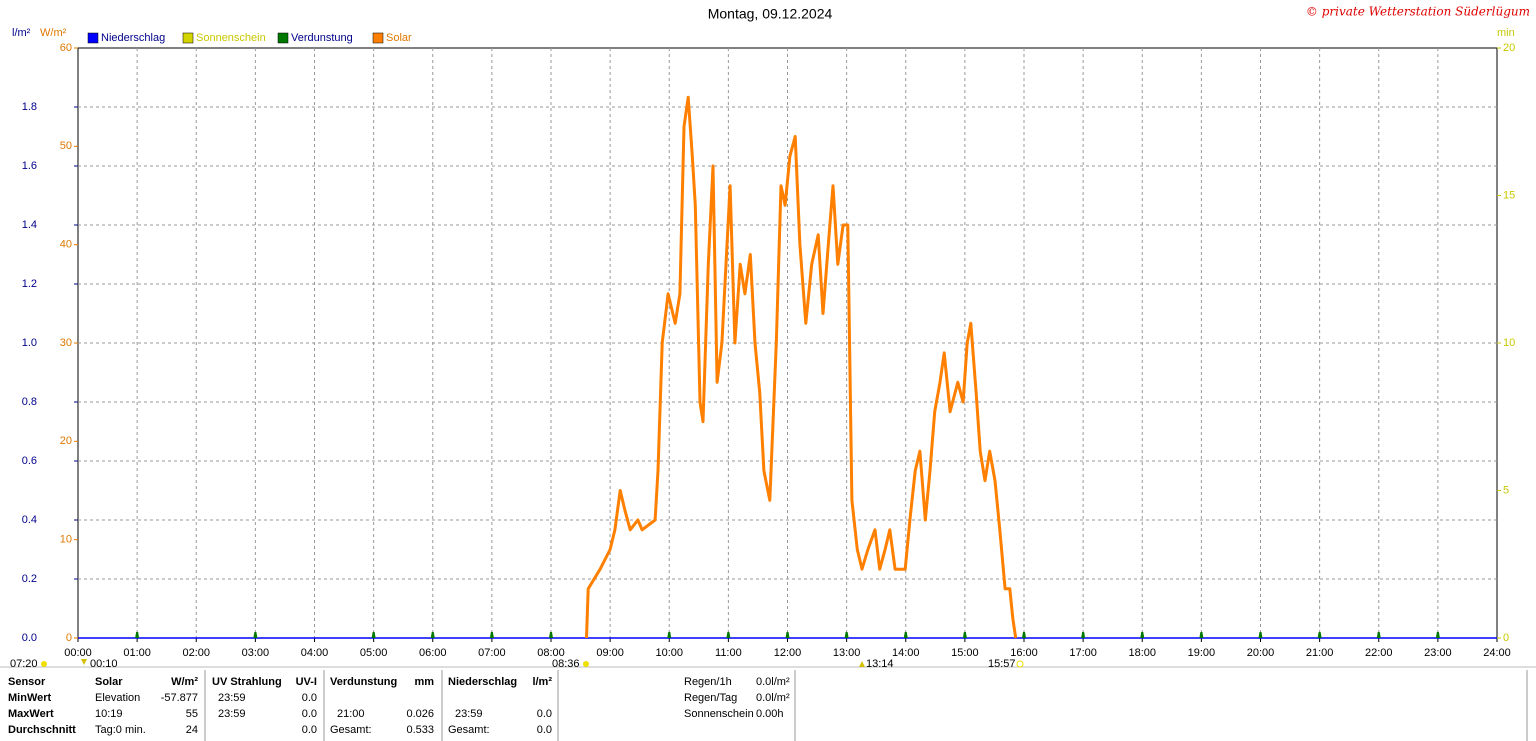  What do you see at coordinates (1379, 653) in the screenshot?
I see `x-tick-label: 22:00` at bounding box center [1379, 653].